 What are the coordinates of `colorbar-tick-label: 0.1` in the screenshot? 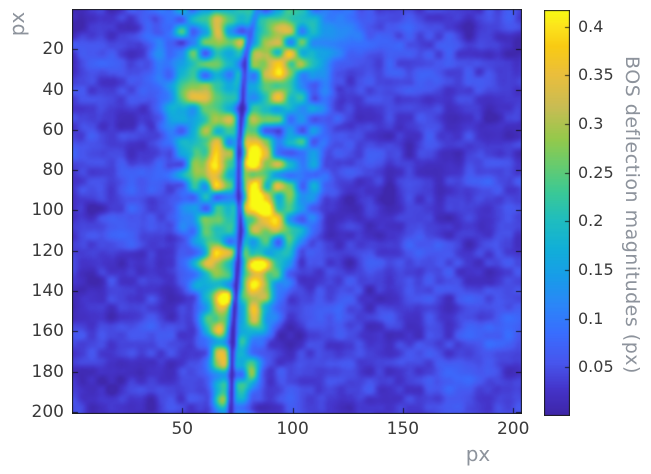 It's located at (591, 318).